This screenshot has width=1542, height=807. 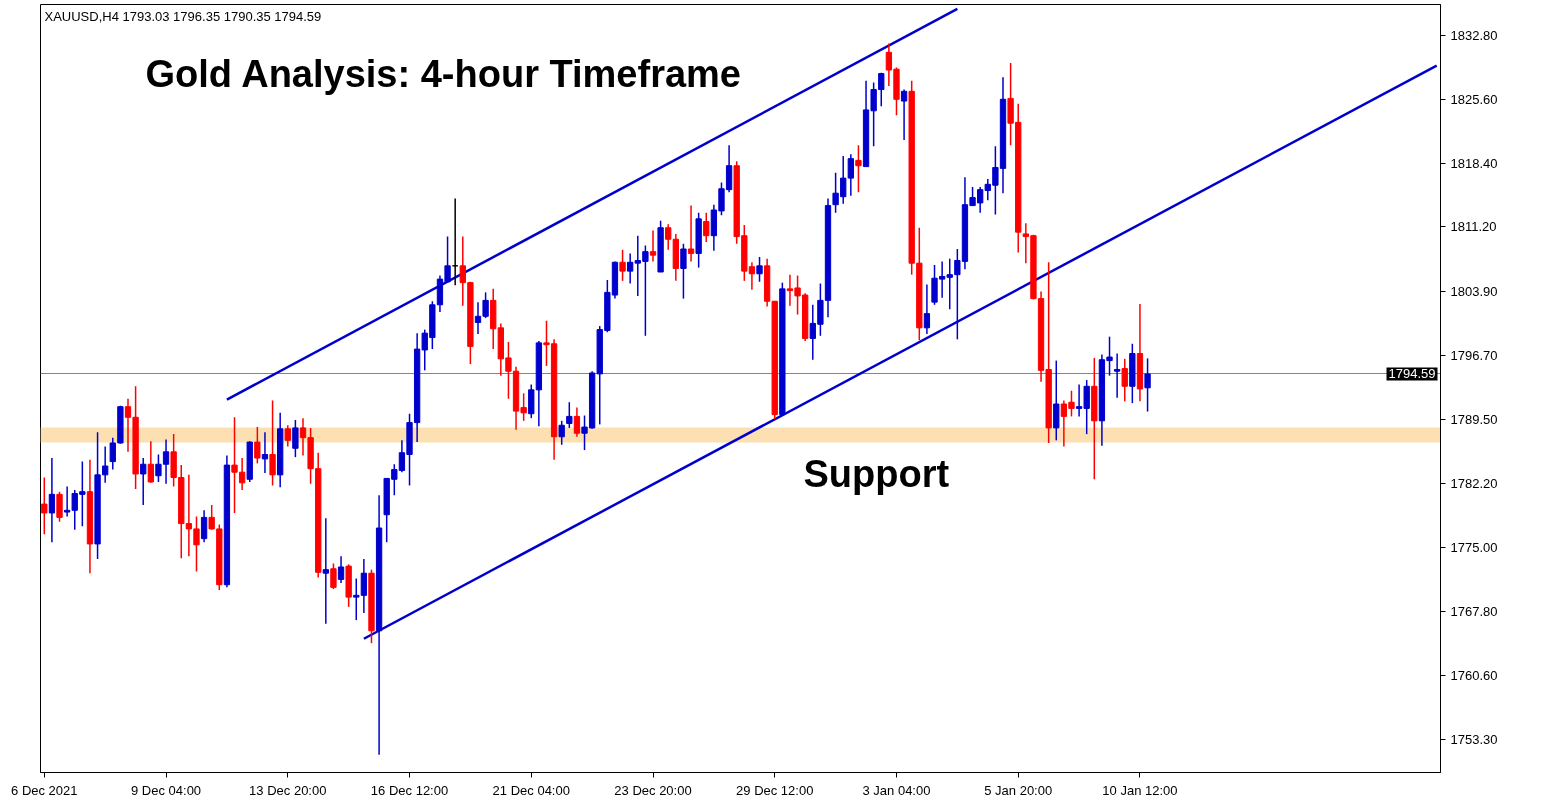 I want to click on band-label: Support, so click(x=876, y=473).